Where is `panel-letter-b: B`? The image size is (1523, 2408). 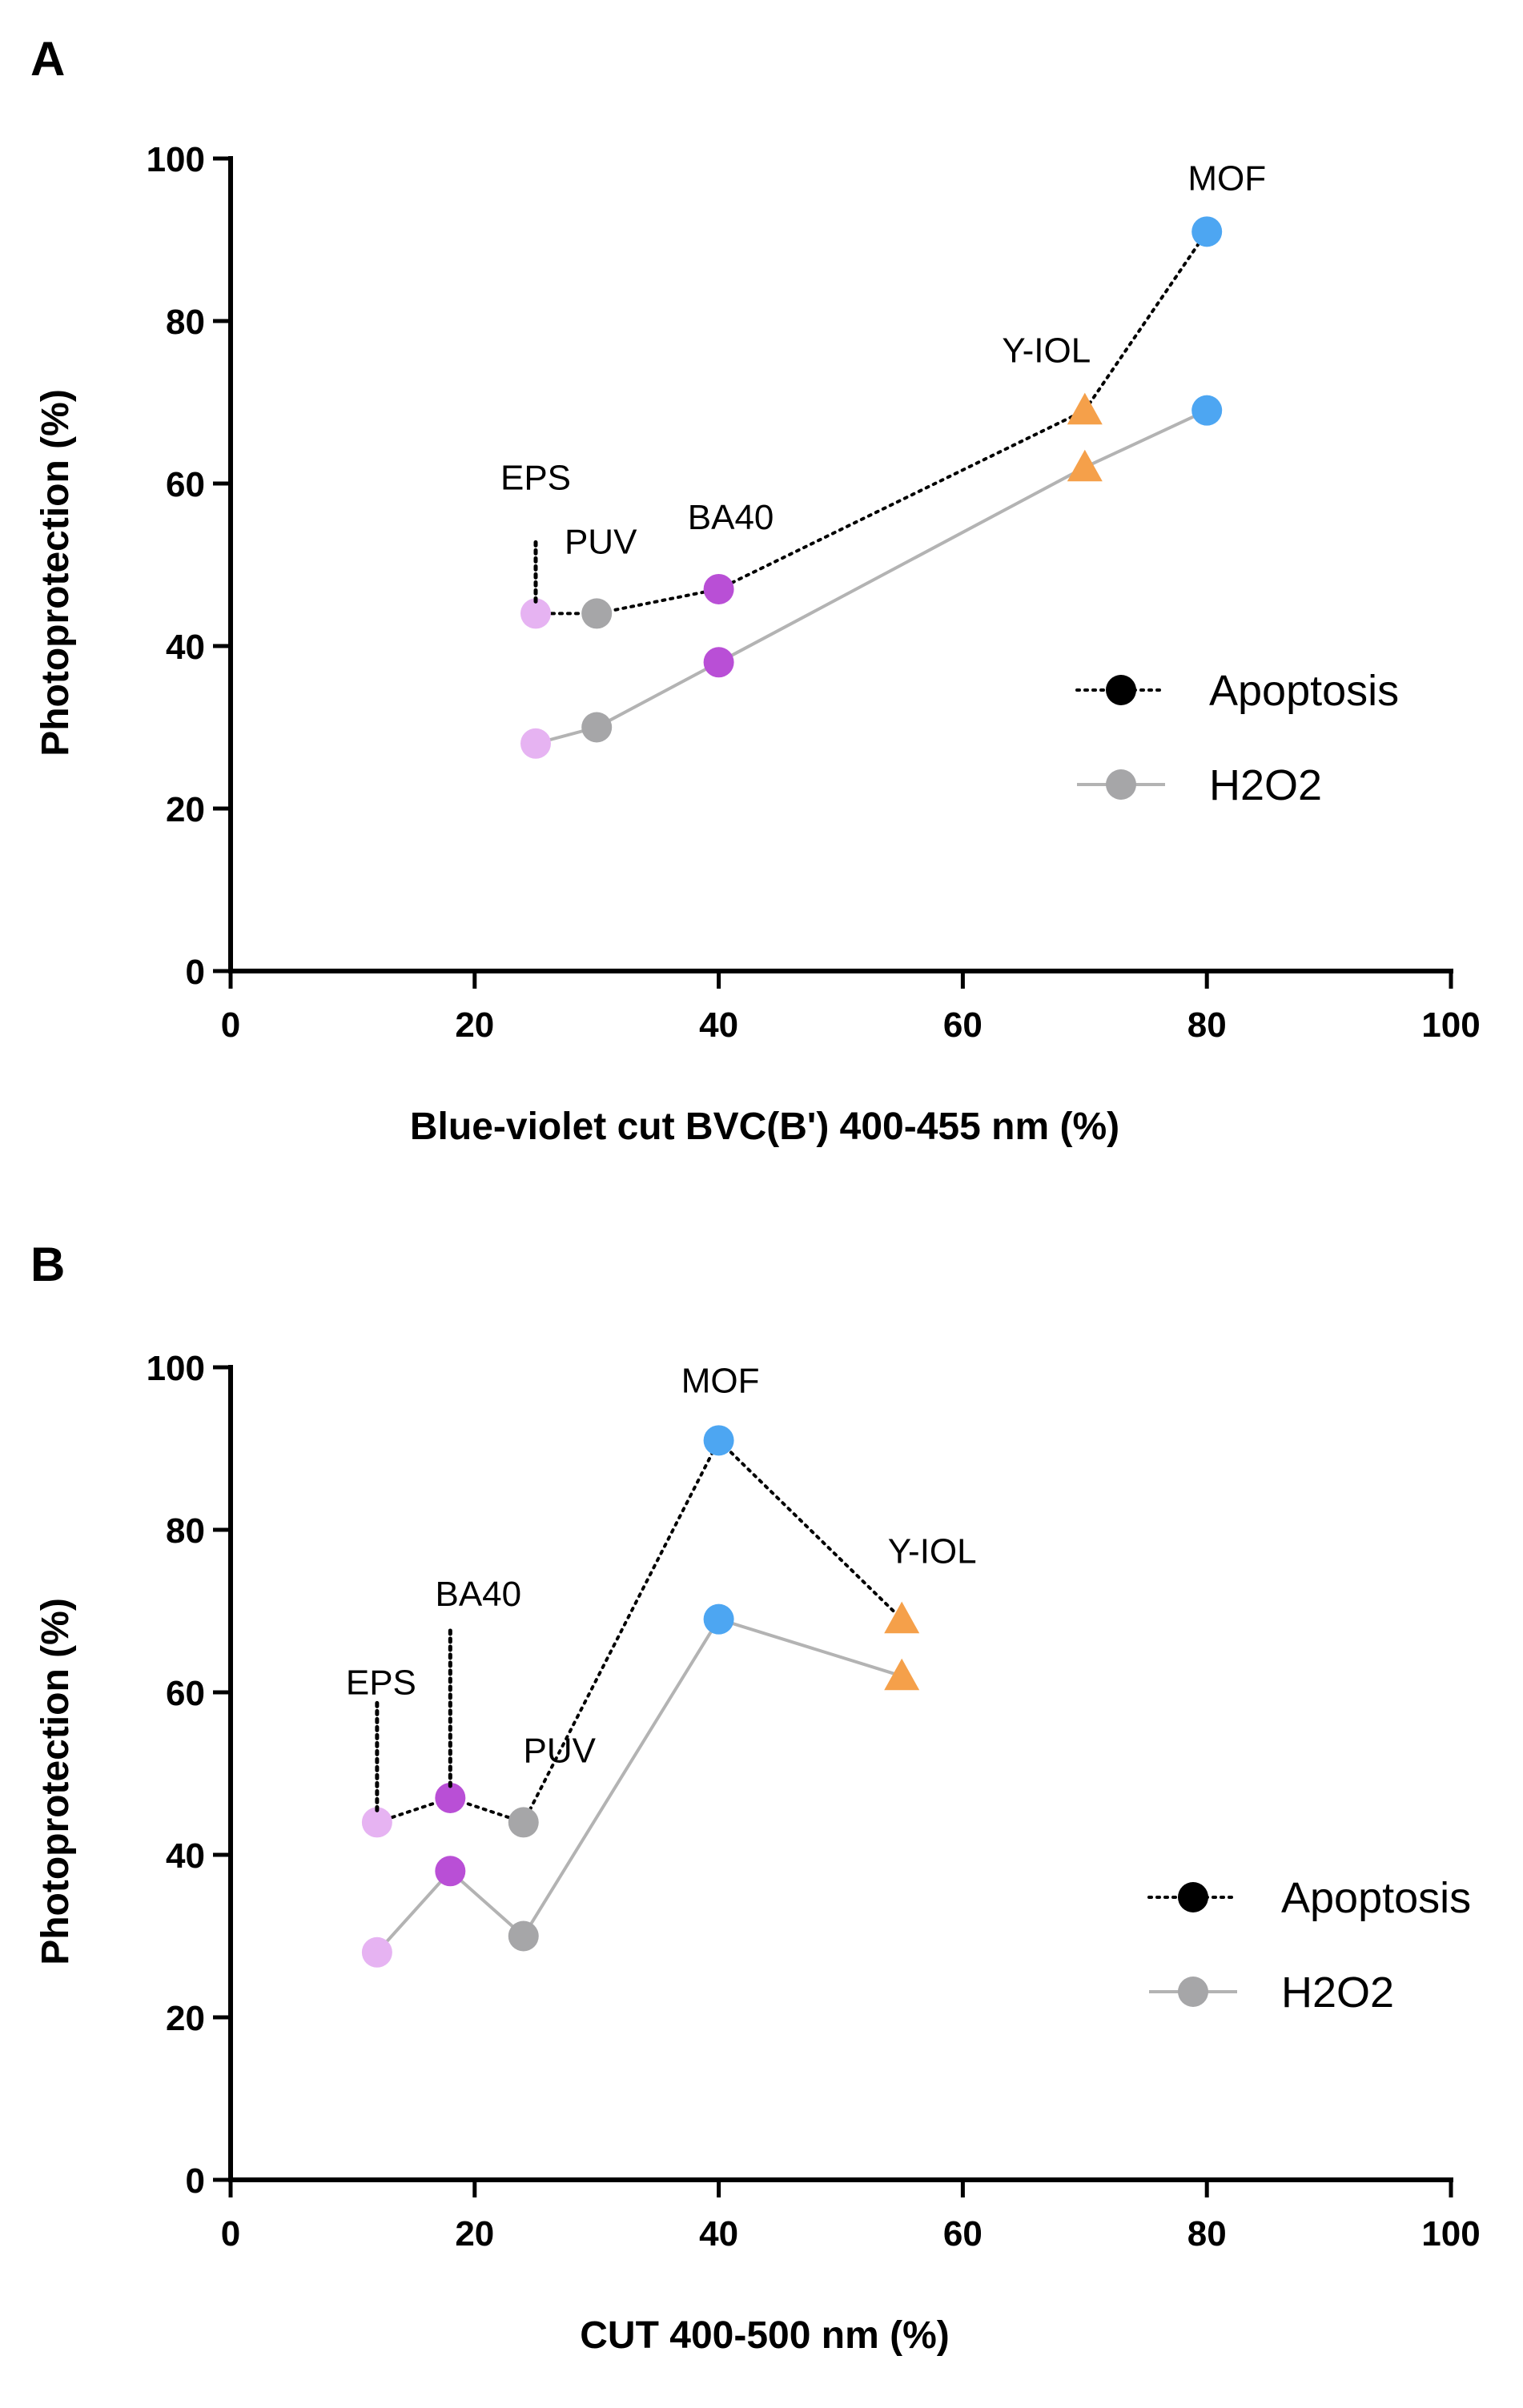
panel-letter-b: B is located at coordinates (47, 1264).